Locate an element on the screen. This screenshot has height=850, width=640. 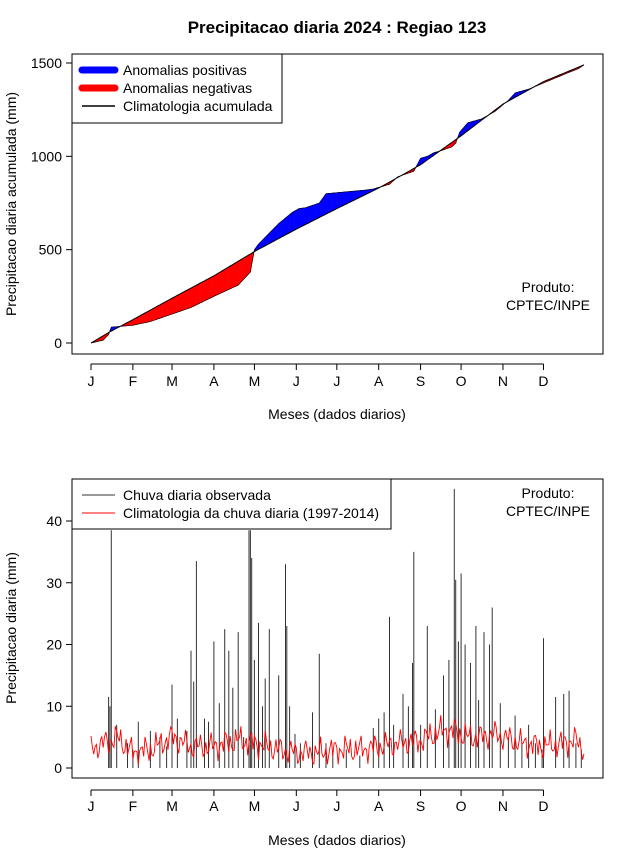
y-tick-label: 20 is located at coordinates (54, 645).